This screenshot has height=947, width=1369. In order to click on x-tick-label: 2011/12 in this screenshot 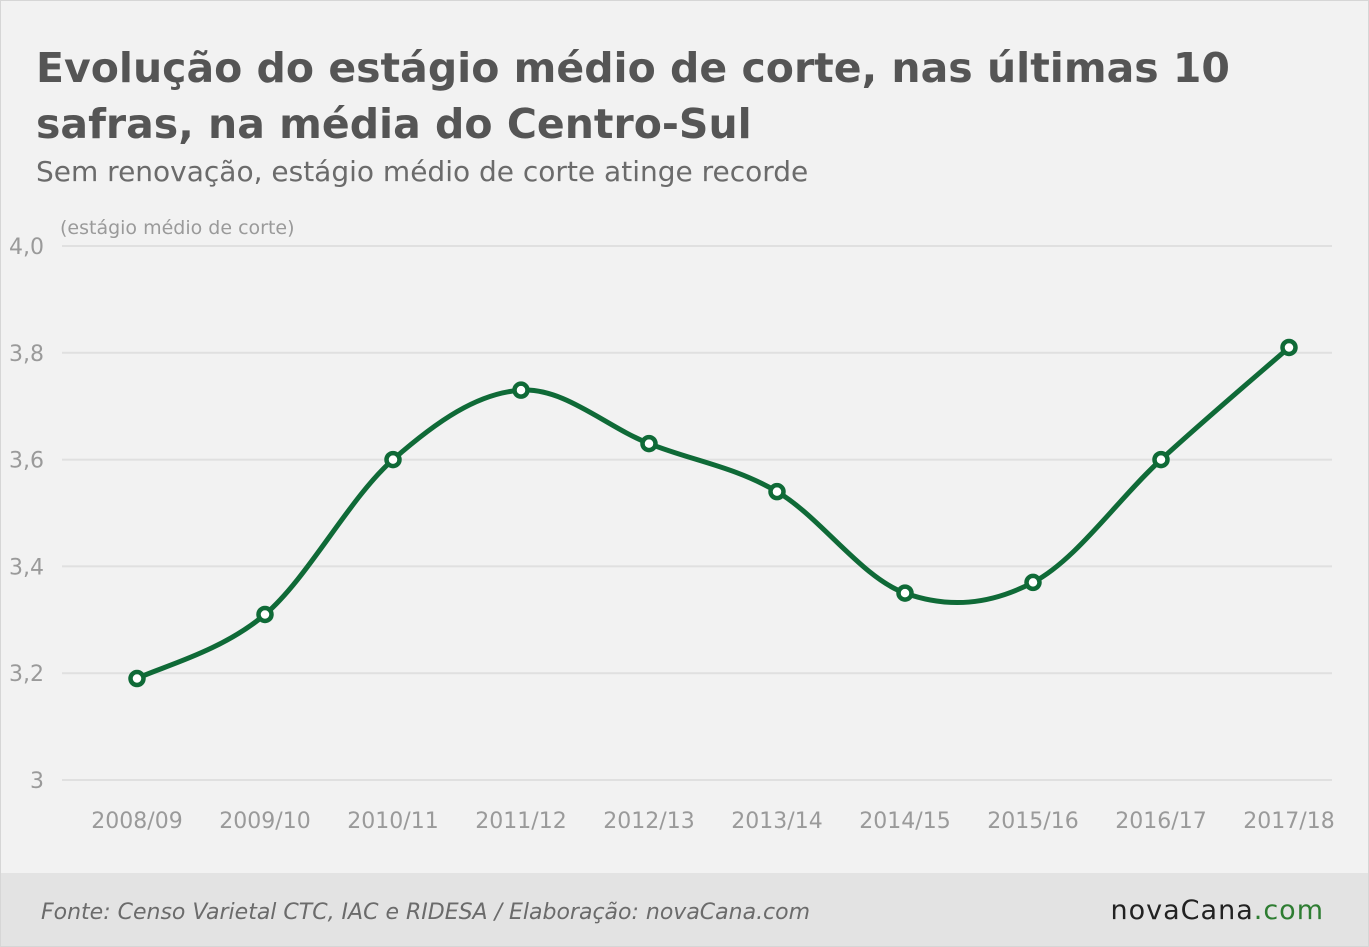, I will do `click(520, 821)`.